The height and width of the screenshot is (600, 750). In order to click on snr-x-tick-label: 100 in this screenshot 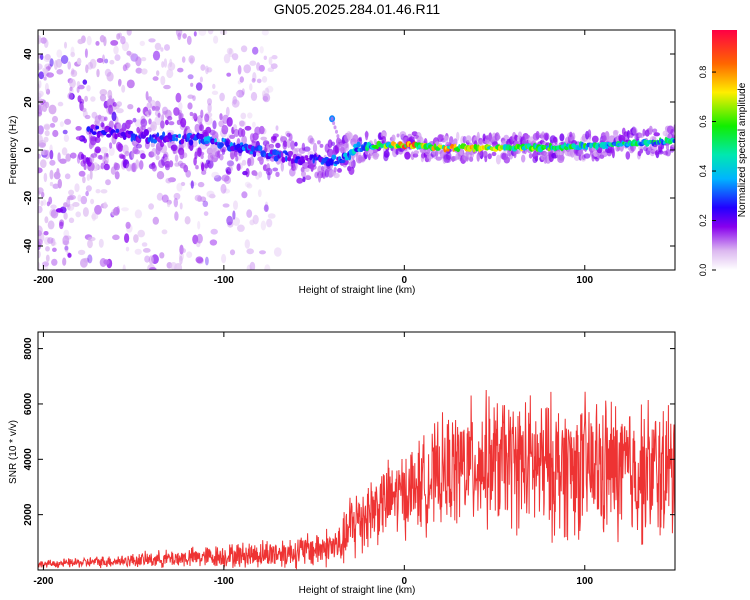, I will do `click(584, 581)`.